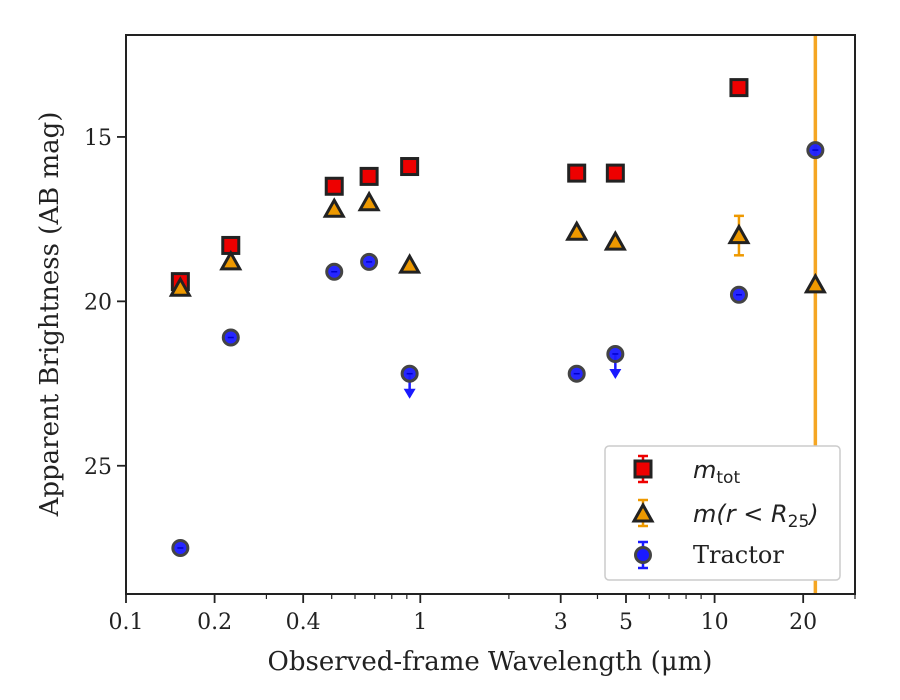 This screenshot has height=700, width=900. I want to click on legend-entry-tractor: Tractor, so click(709, 555).